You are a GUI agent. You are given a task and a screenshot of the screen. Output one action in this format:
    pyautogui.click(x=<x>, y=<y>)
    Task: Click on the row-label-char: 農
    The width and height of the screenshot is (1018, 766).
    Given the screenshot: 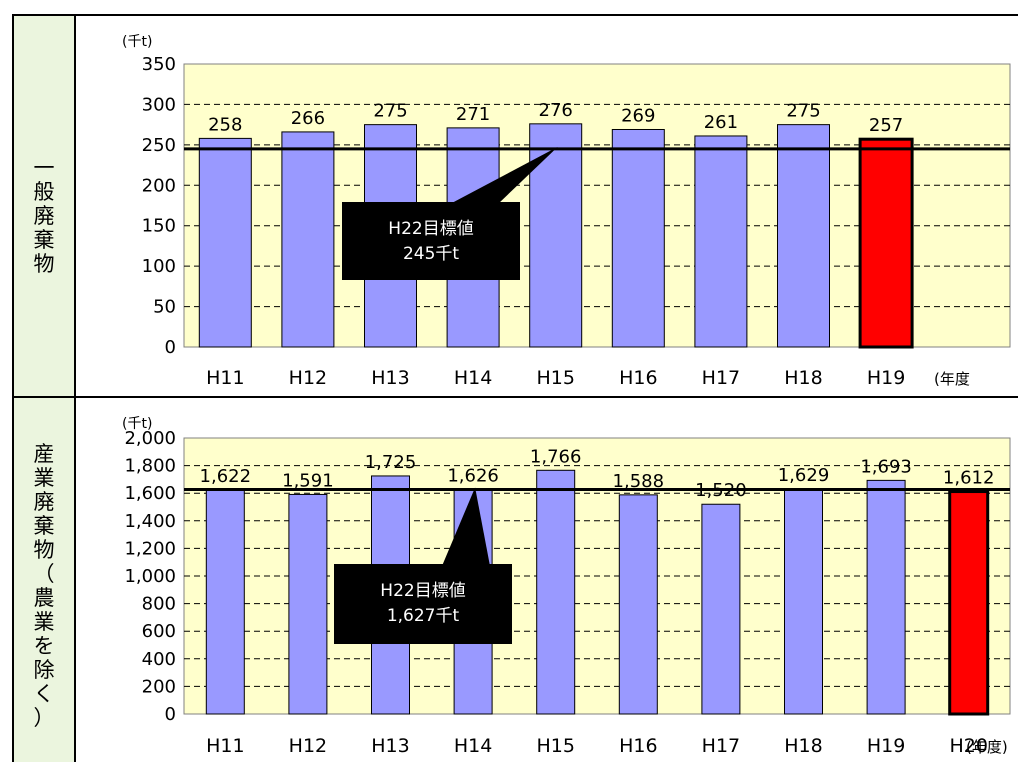 What is the action you would take?
    pyautogui.click(x=44, y=598)
    